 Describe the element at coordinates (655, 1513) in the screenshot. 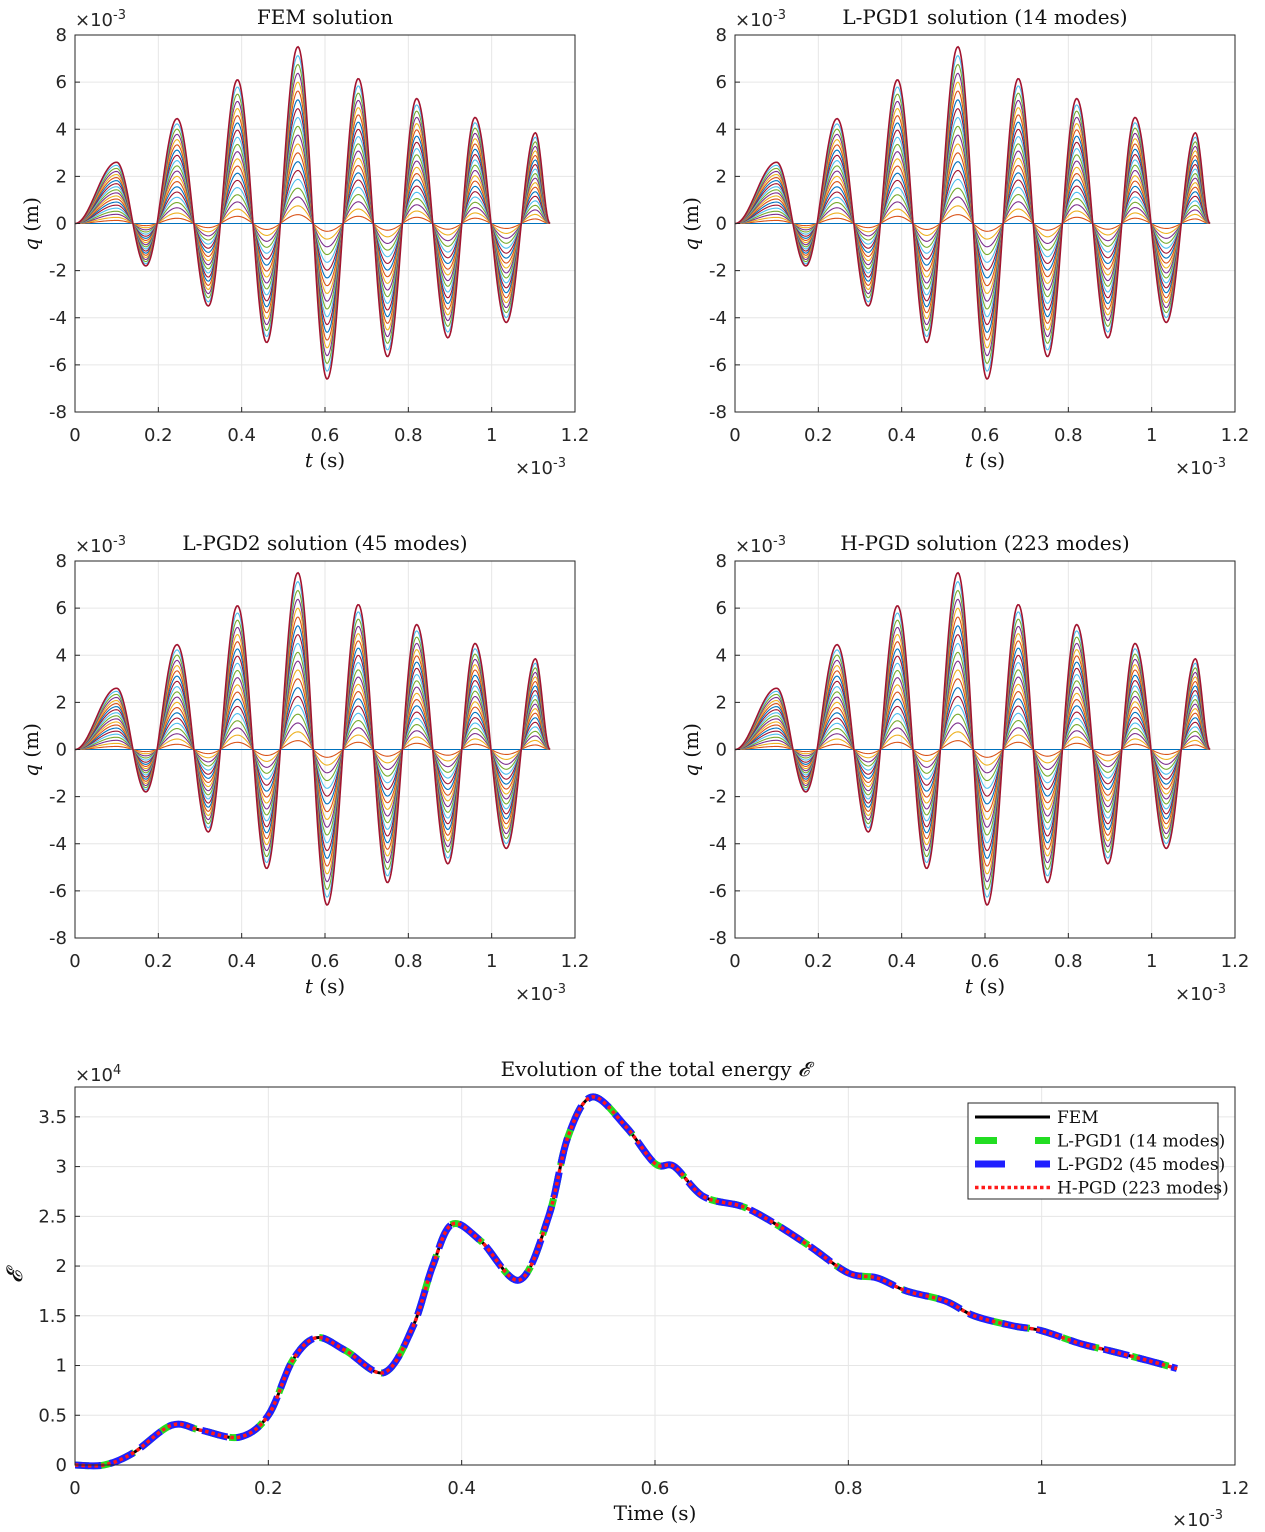

I see `x-axis-label: Time (s)` at that location.